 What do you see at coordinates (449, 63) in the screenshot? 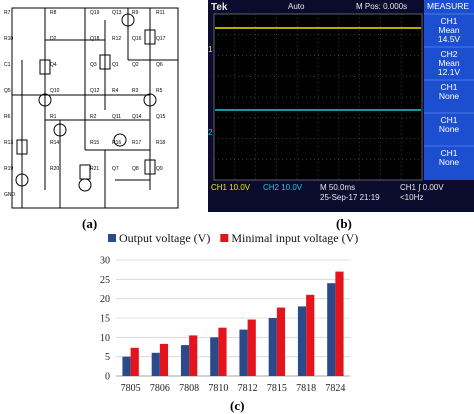
I see `measure-entry-2: Mean` at bounding box center [449, 63].